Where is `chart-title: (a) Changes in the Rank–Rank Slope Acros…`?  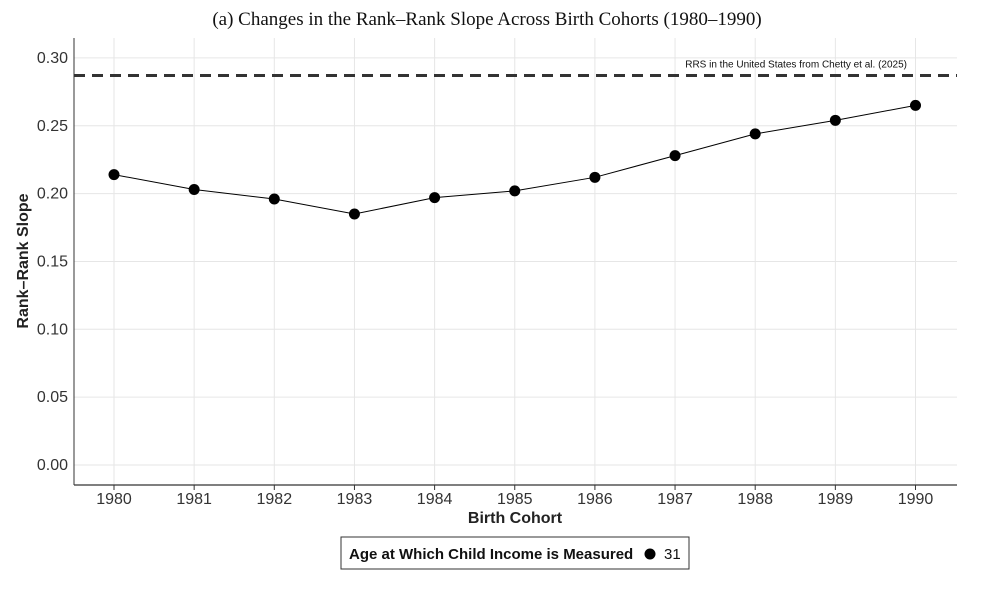 chart-title: (a) Changes in the Rank–Rank Slope Acros… is located at coordinates (486, 19).